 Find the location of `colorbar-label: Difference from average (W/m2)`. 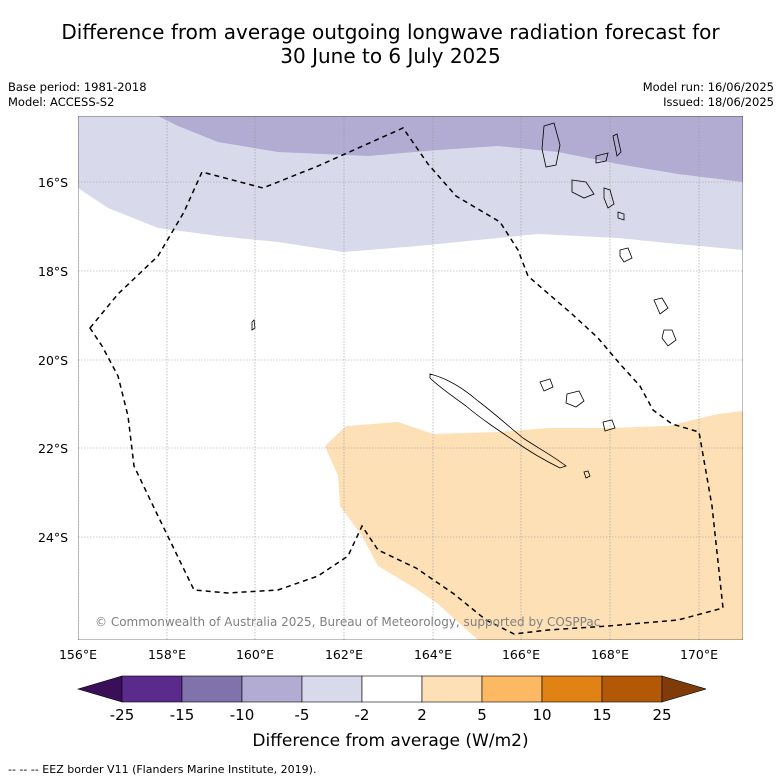

colorbar-label: Difference from average (W/m2) is located at coordinates (390, 741).